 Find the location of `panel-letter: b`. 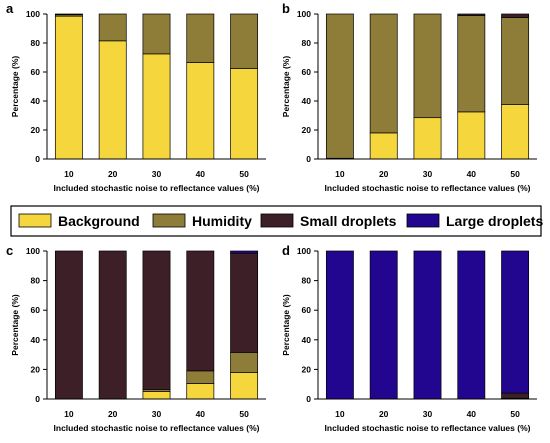

panel-letter: b is located at coordinates (286, 8).